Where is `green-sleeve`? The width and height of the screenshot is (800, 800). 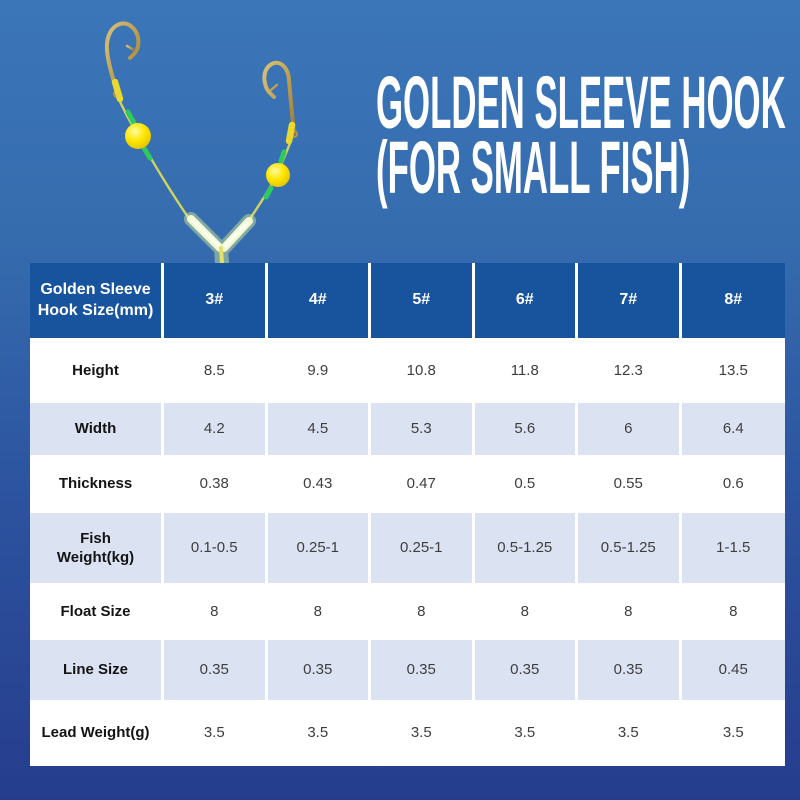
green-sleeve is located at coordinates (206, 154).